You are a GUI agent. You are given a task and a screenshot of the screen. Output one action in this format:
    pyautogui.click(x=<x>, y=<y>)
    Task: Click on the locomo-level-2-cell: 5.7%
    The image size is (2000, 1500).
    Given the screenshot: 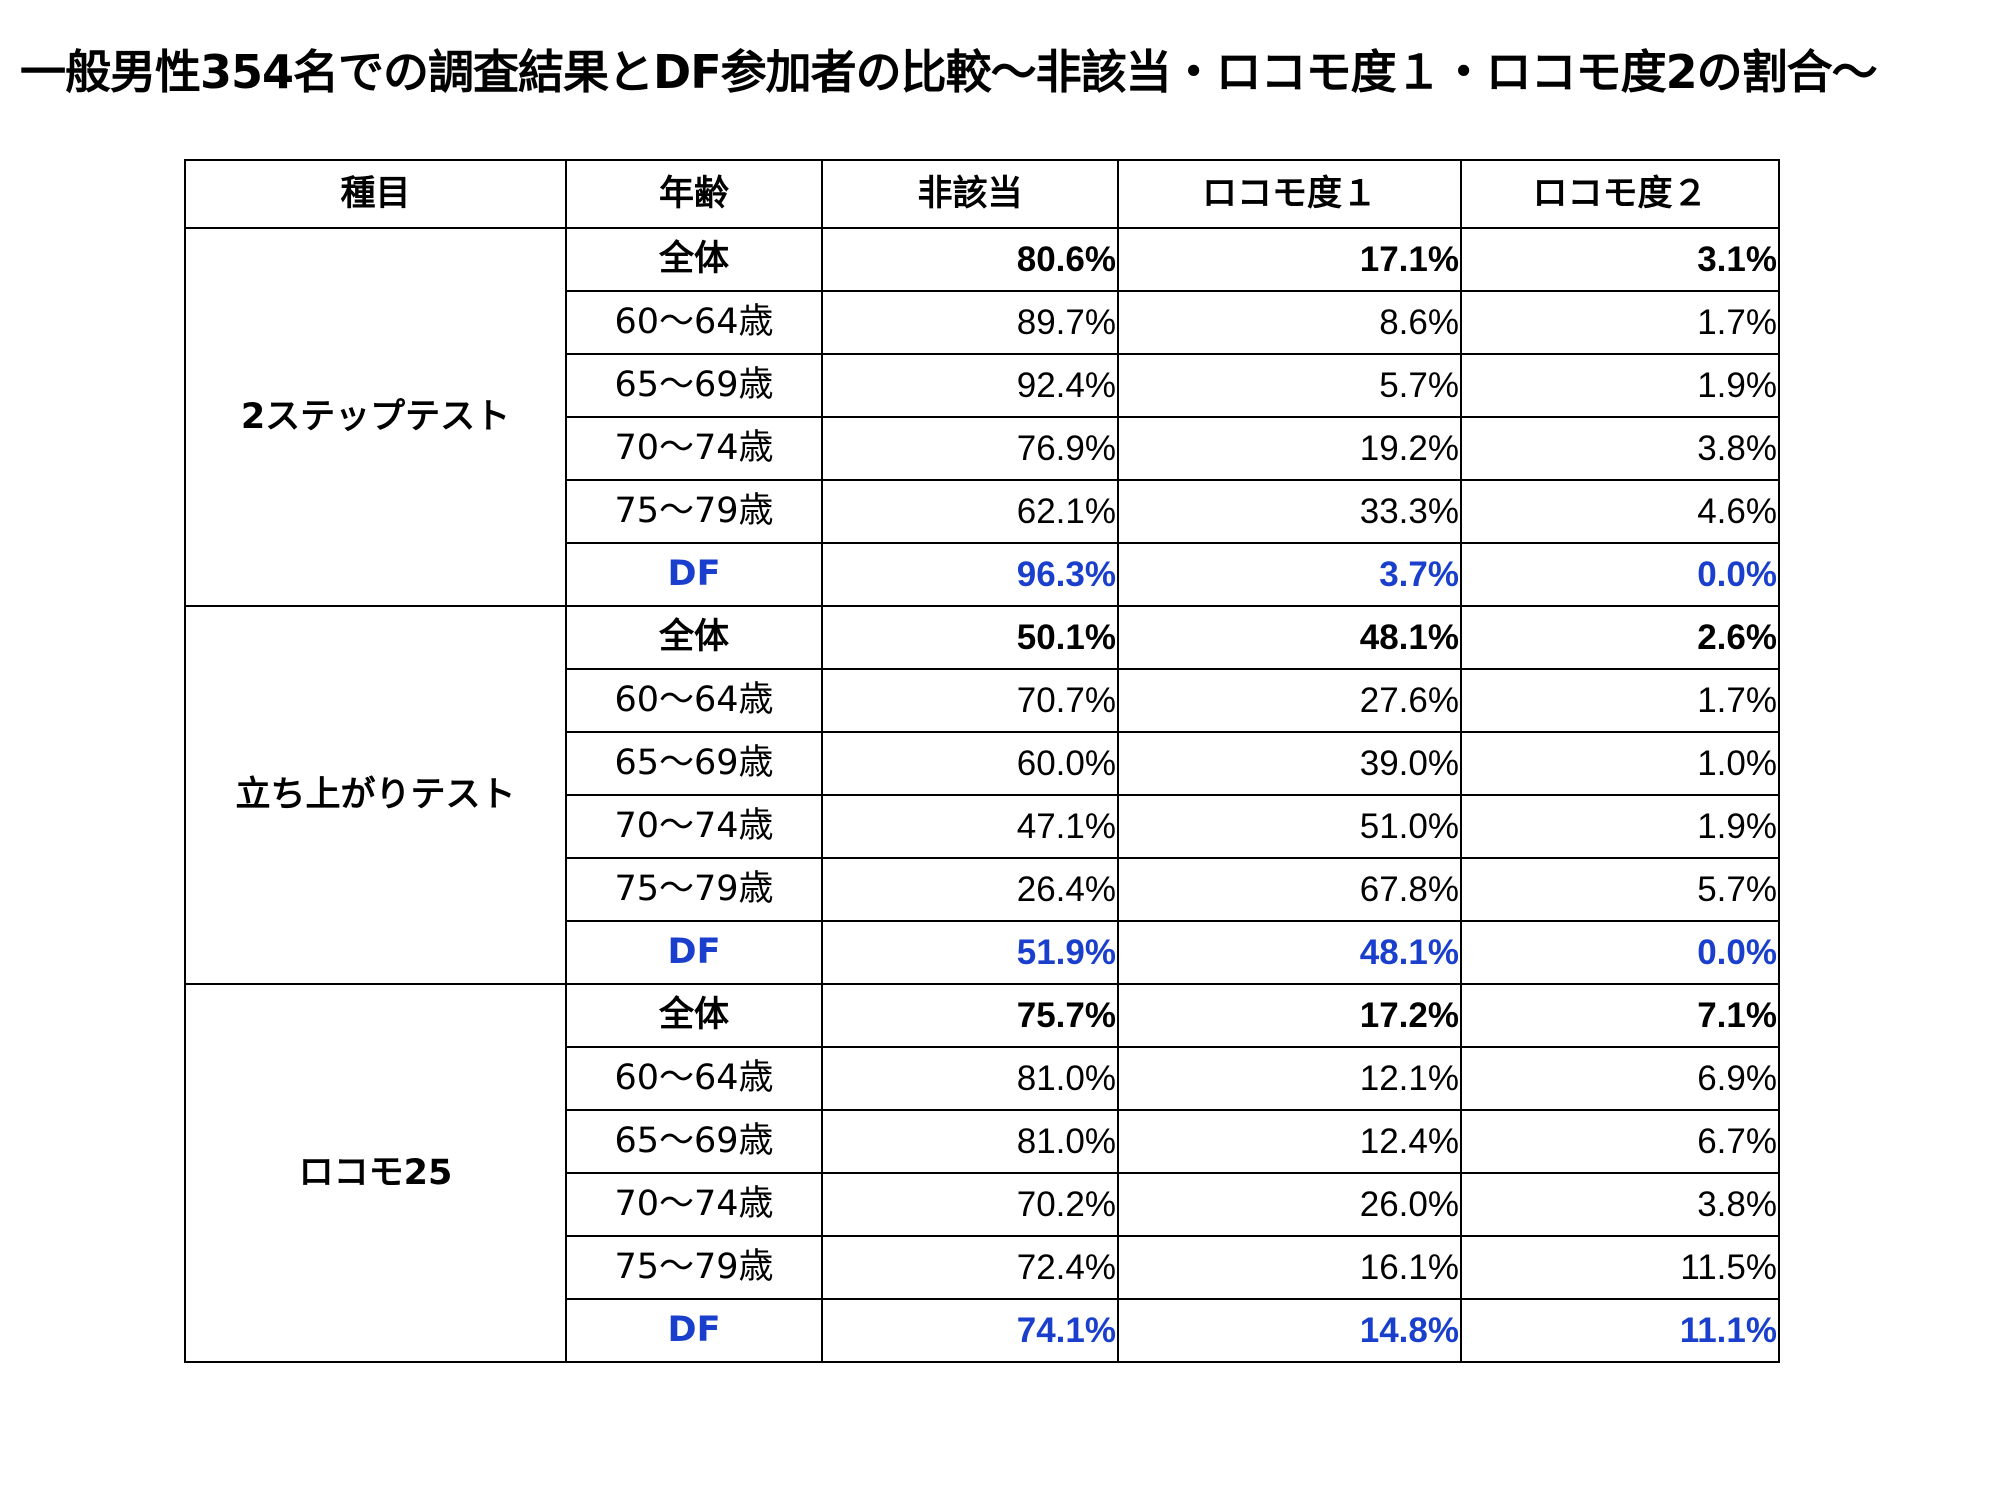 What is the action you would take?
    pyautogui.click(x=1620, y=889)
    